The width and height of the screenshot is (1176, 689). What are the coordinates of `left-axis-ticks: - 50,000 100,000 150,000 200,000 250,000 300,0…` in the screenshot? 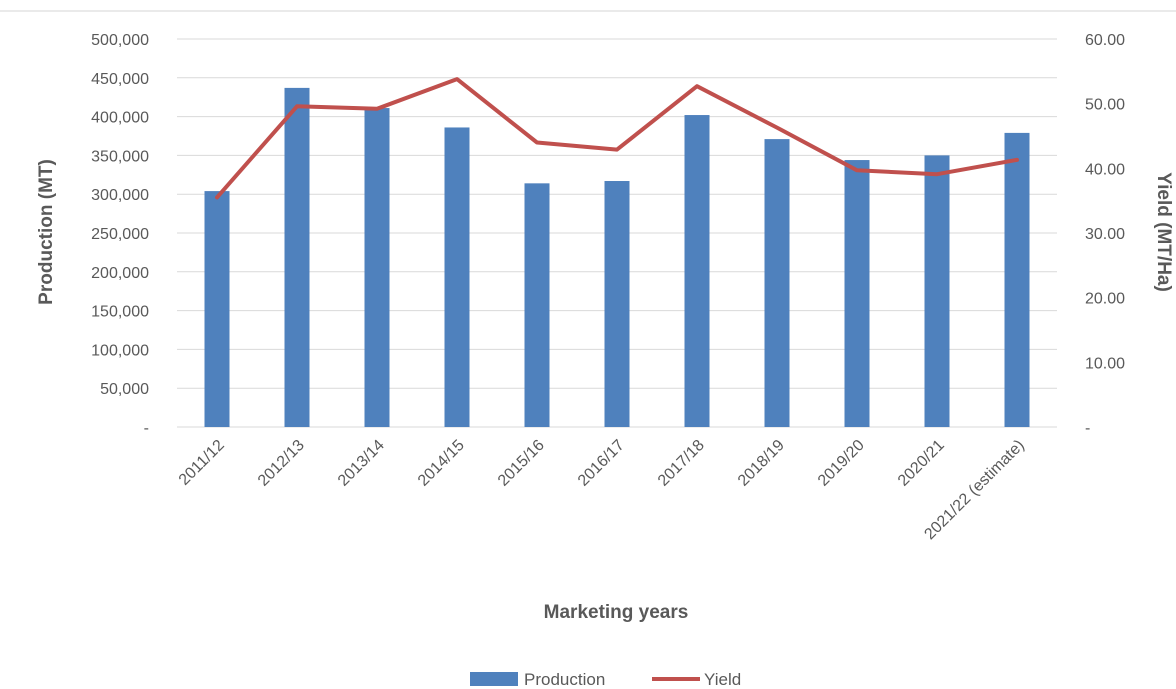 It's located at (120, 234).